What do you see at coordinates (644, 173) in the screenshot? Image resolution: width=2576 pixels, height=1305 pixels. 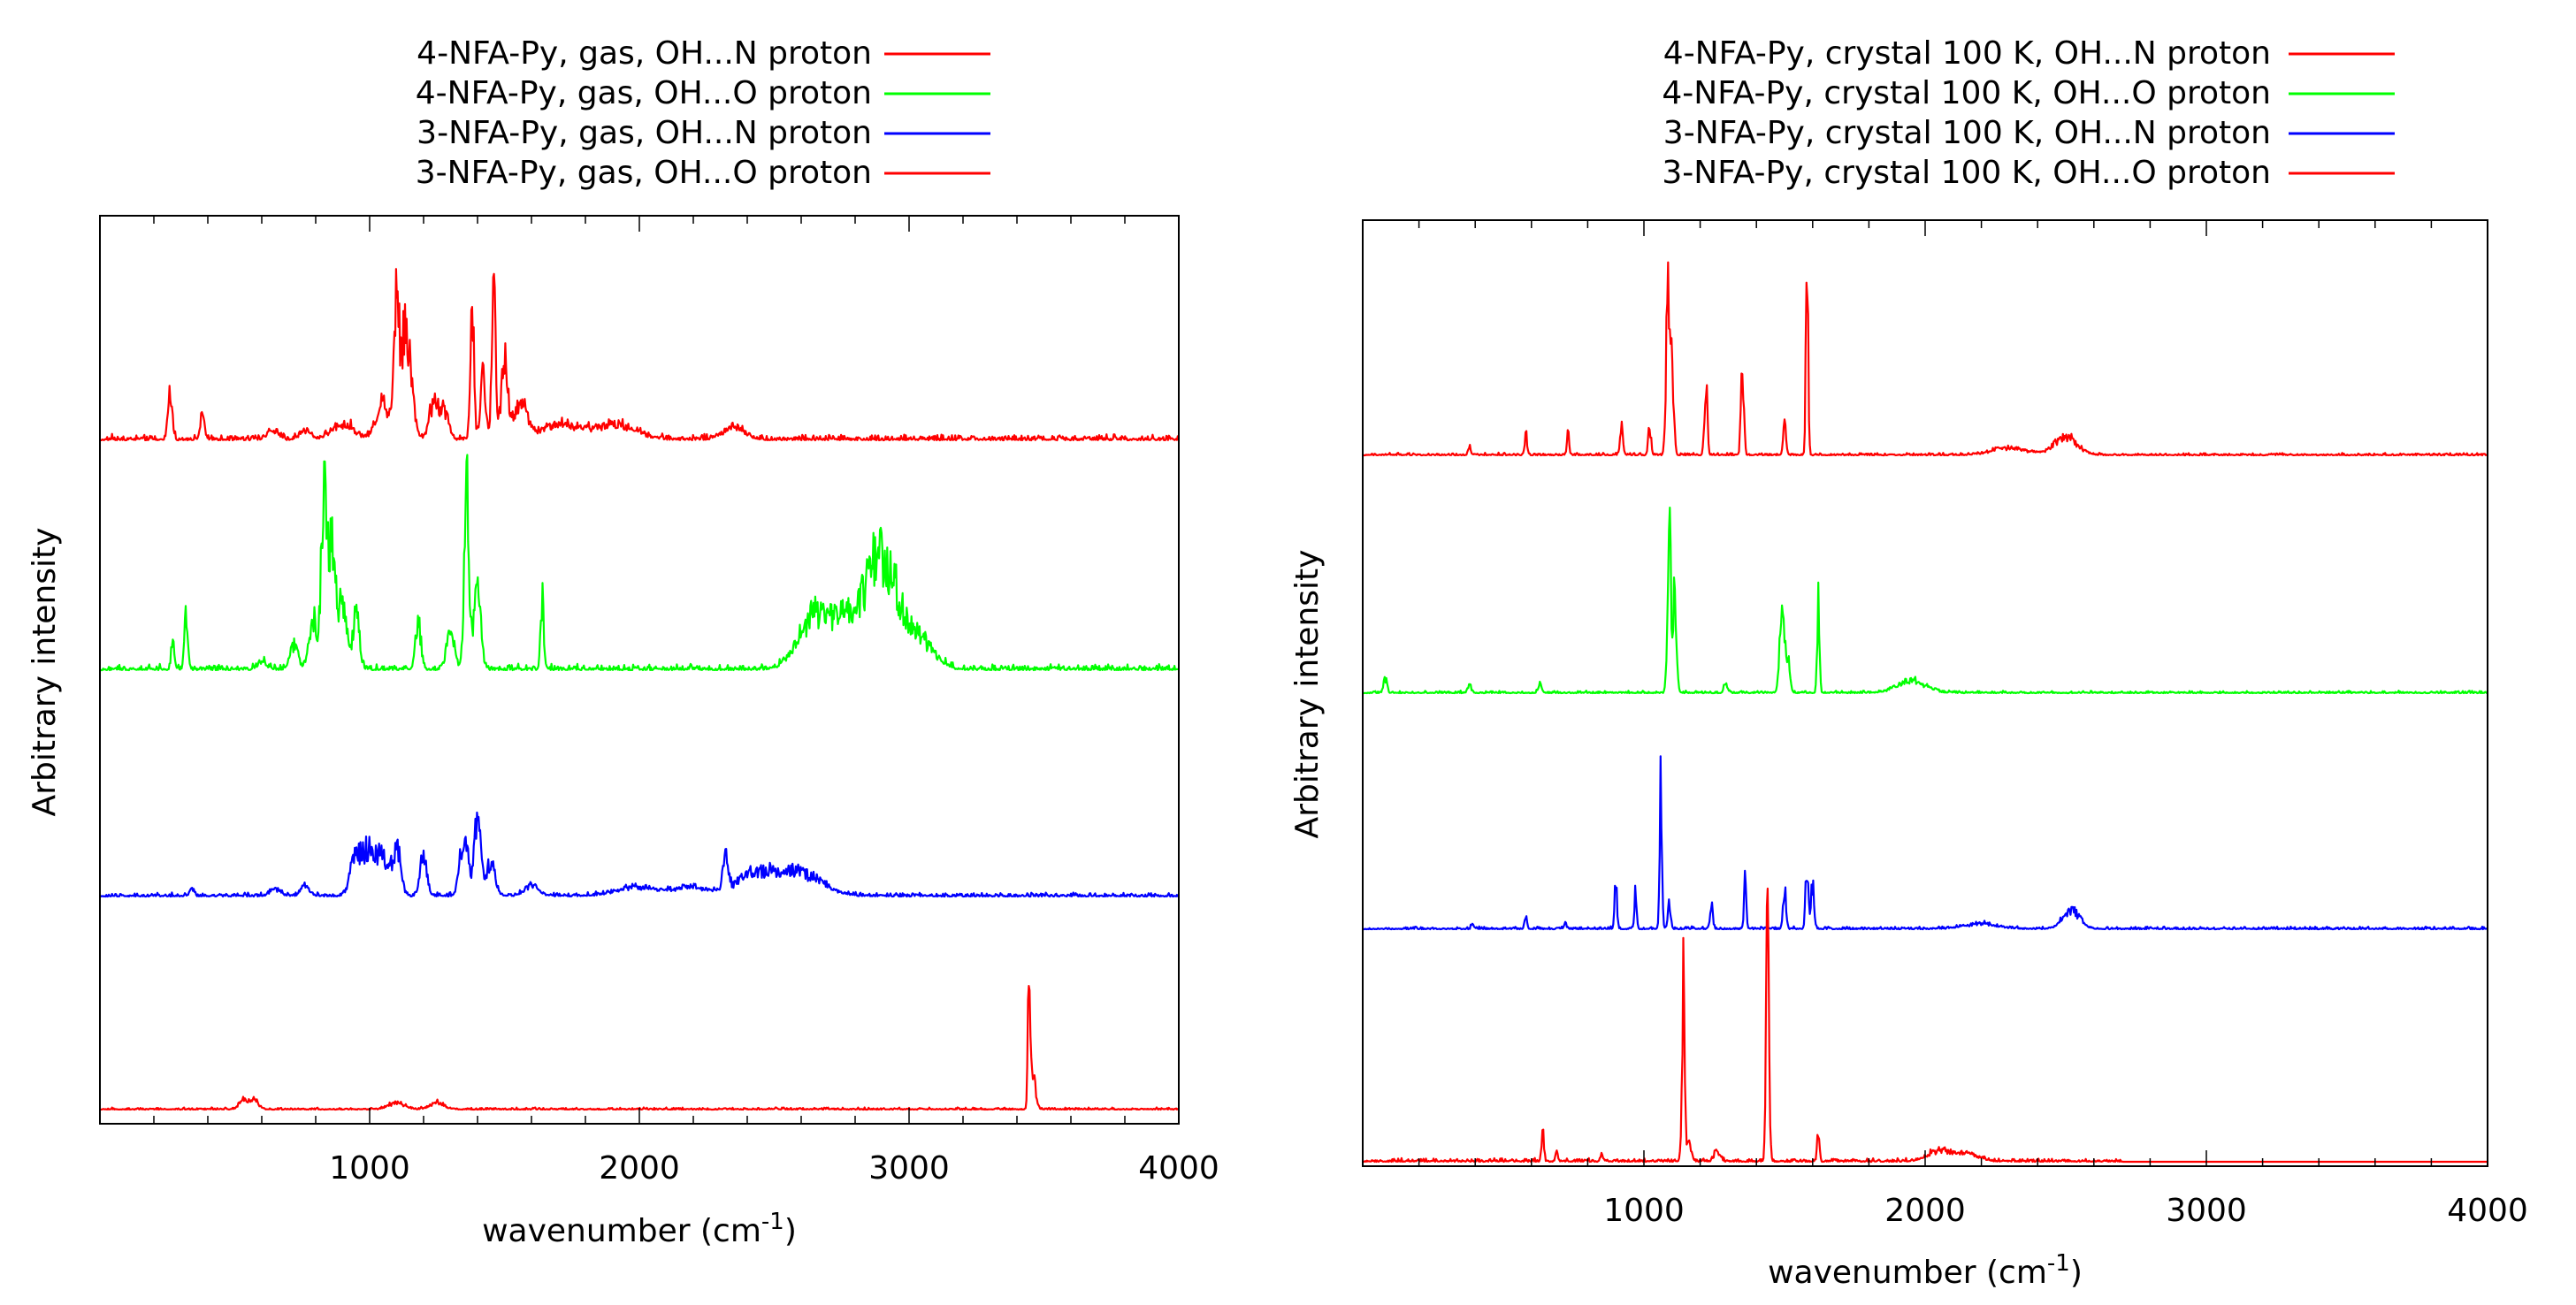 I see `left-legend-label-4: 3-NFA-Py, gas, OH...O proton` at bounding box center [644, 173].